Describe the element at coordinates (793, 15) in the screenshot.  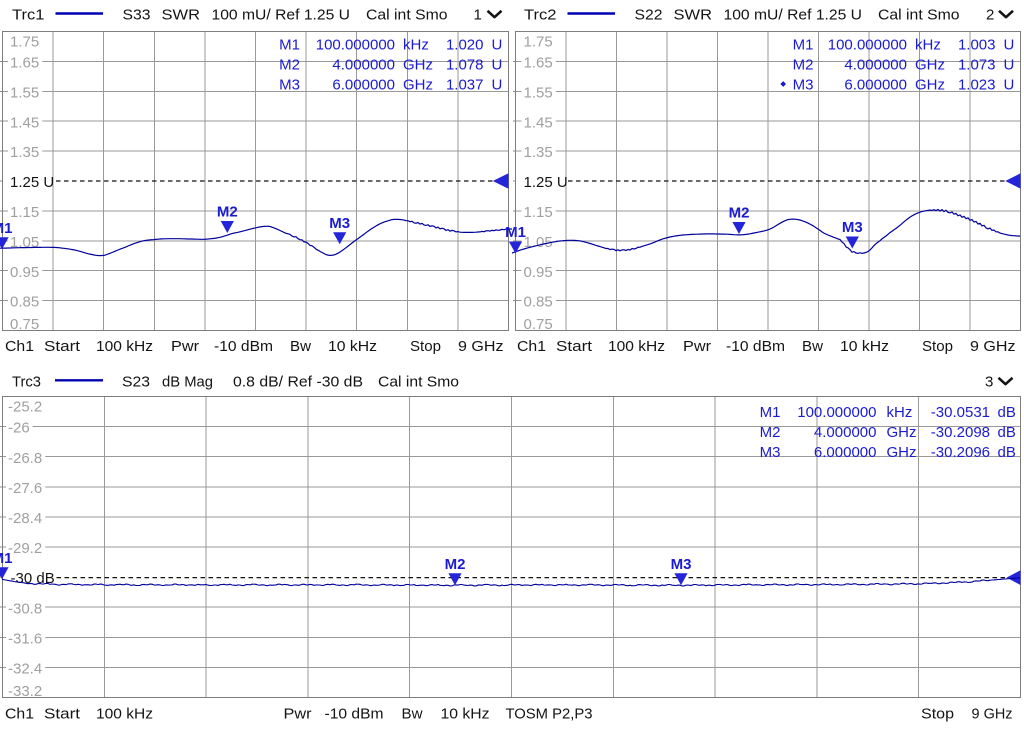
I see `svg-text: 100 mU/ Ref 1.25 U` at that location.